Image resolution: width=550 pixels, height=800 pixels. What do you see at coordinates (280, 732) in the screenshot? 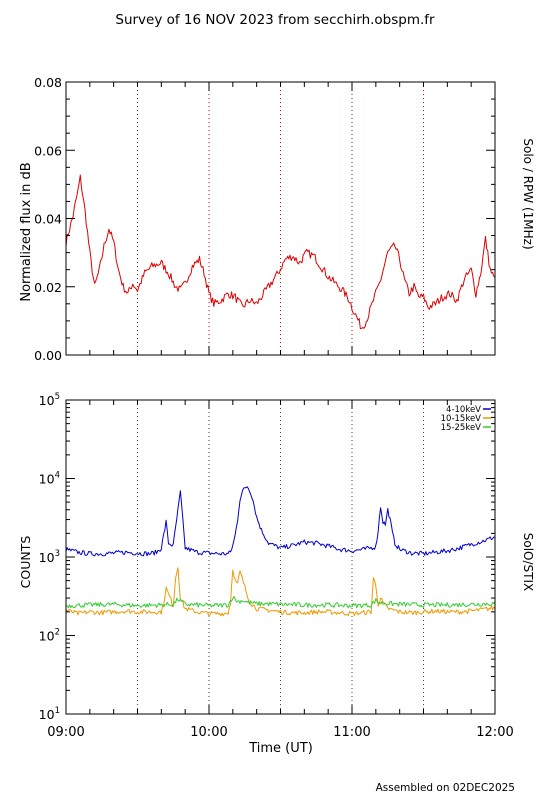
I see `x-tick-labels: 09:00 10:00 11:00 12:00` at bounding box center [280, 732].